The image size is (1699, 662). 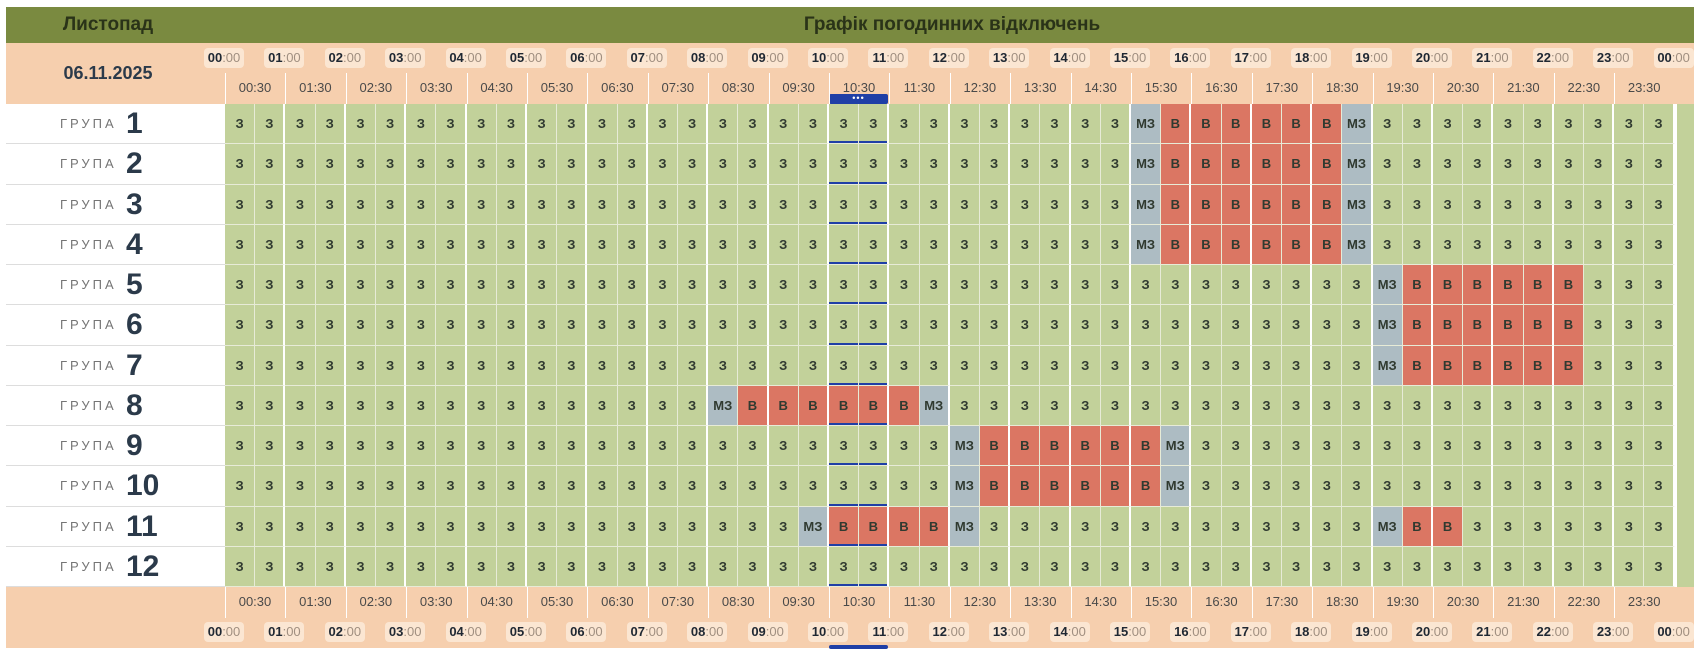 What do you see at coordinates (284, 632) in the screenshot?
I see `hour-label: 01:00` at bounding box center [284, 632].